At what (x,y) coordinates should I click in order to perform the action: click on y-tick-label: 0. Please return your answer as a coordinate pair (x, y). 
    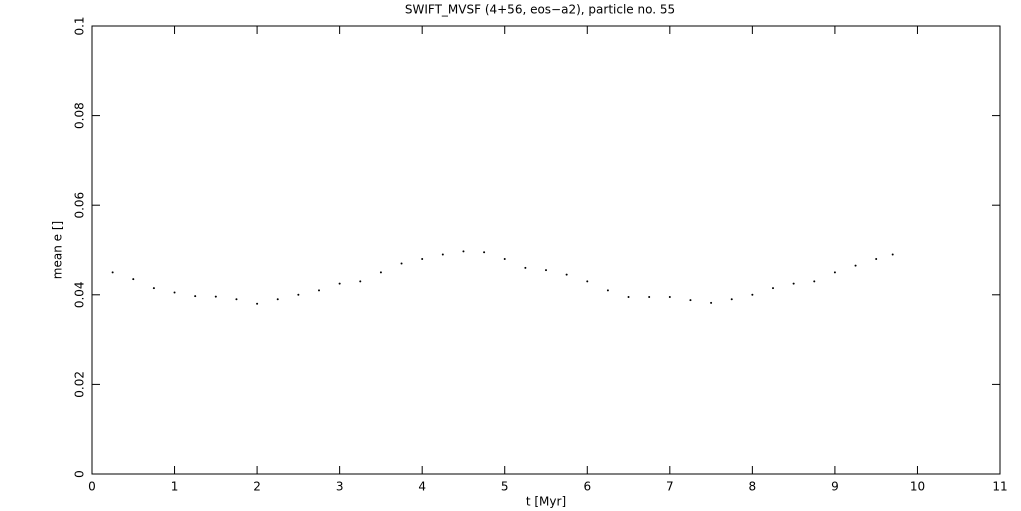
    Looking at the image, I should click on (80, 474).